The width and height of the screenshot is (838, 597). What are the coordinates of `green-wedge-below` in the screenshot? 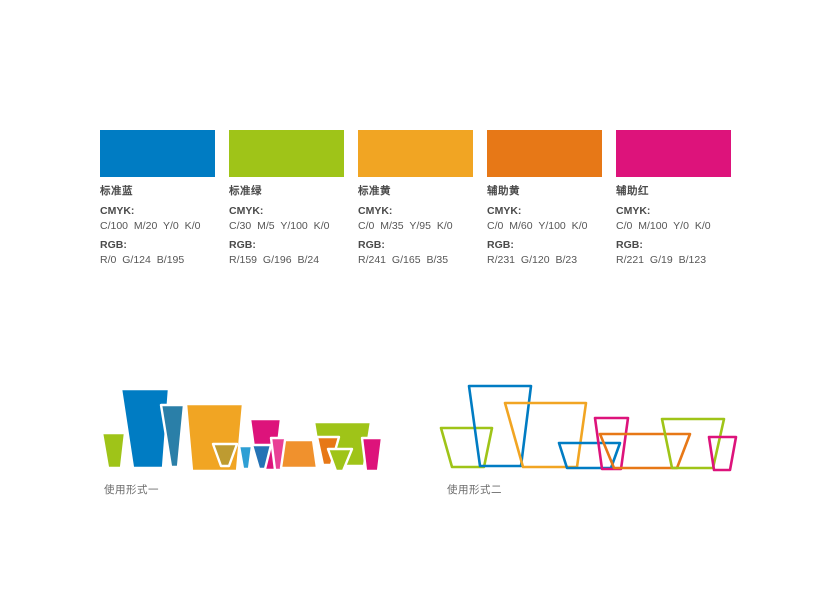 It's located at (340, 460).